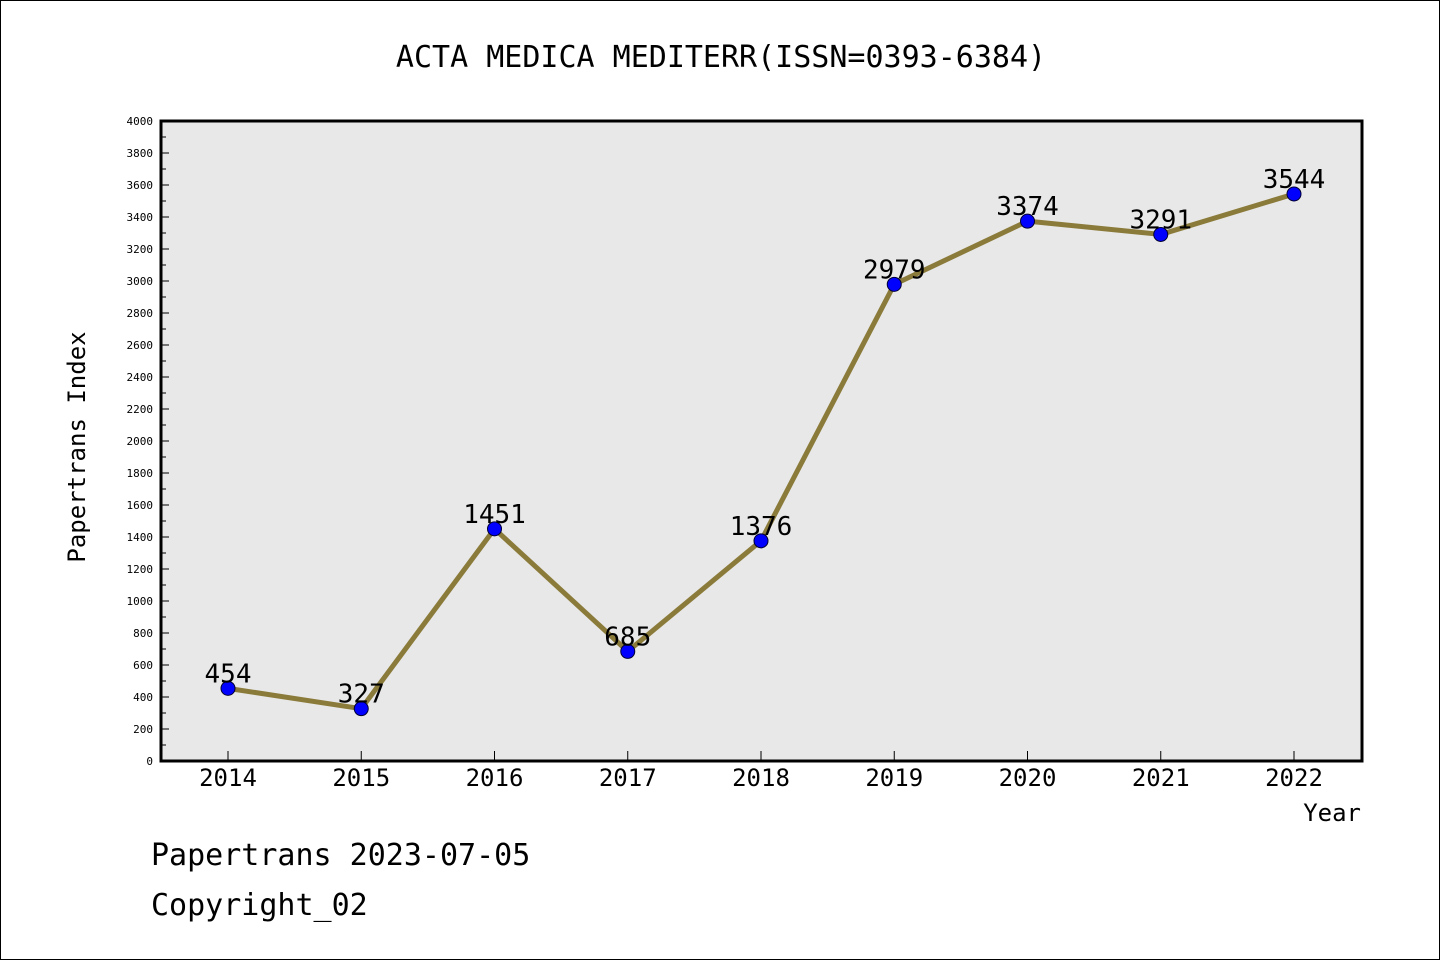  I want to click on y-tick-label: 800, so click(143, 633).